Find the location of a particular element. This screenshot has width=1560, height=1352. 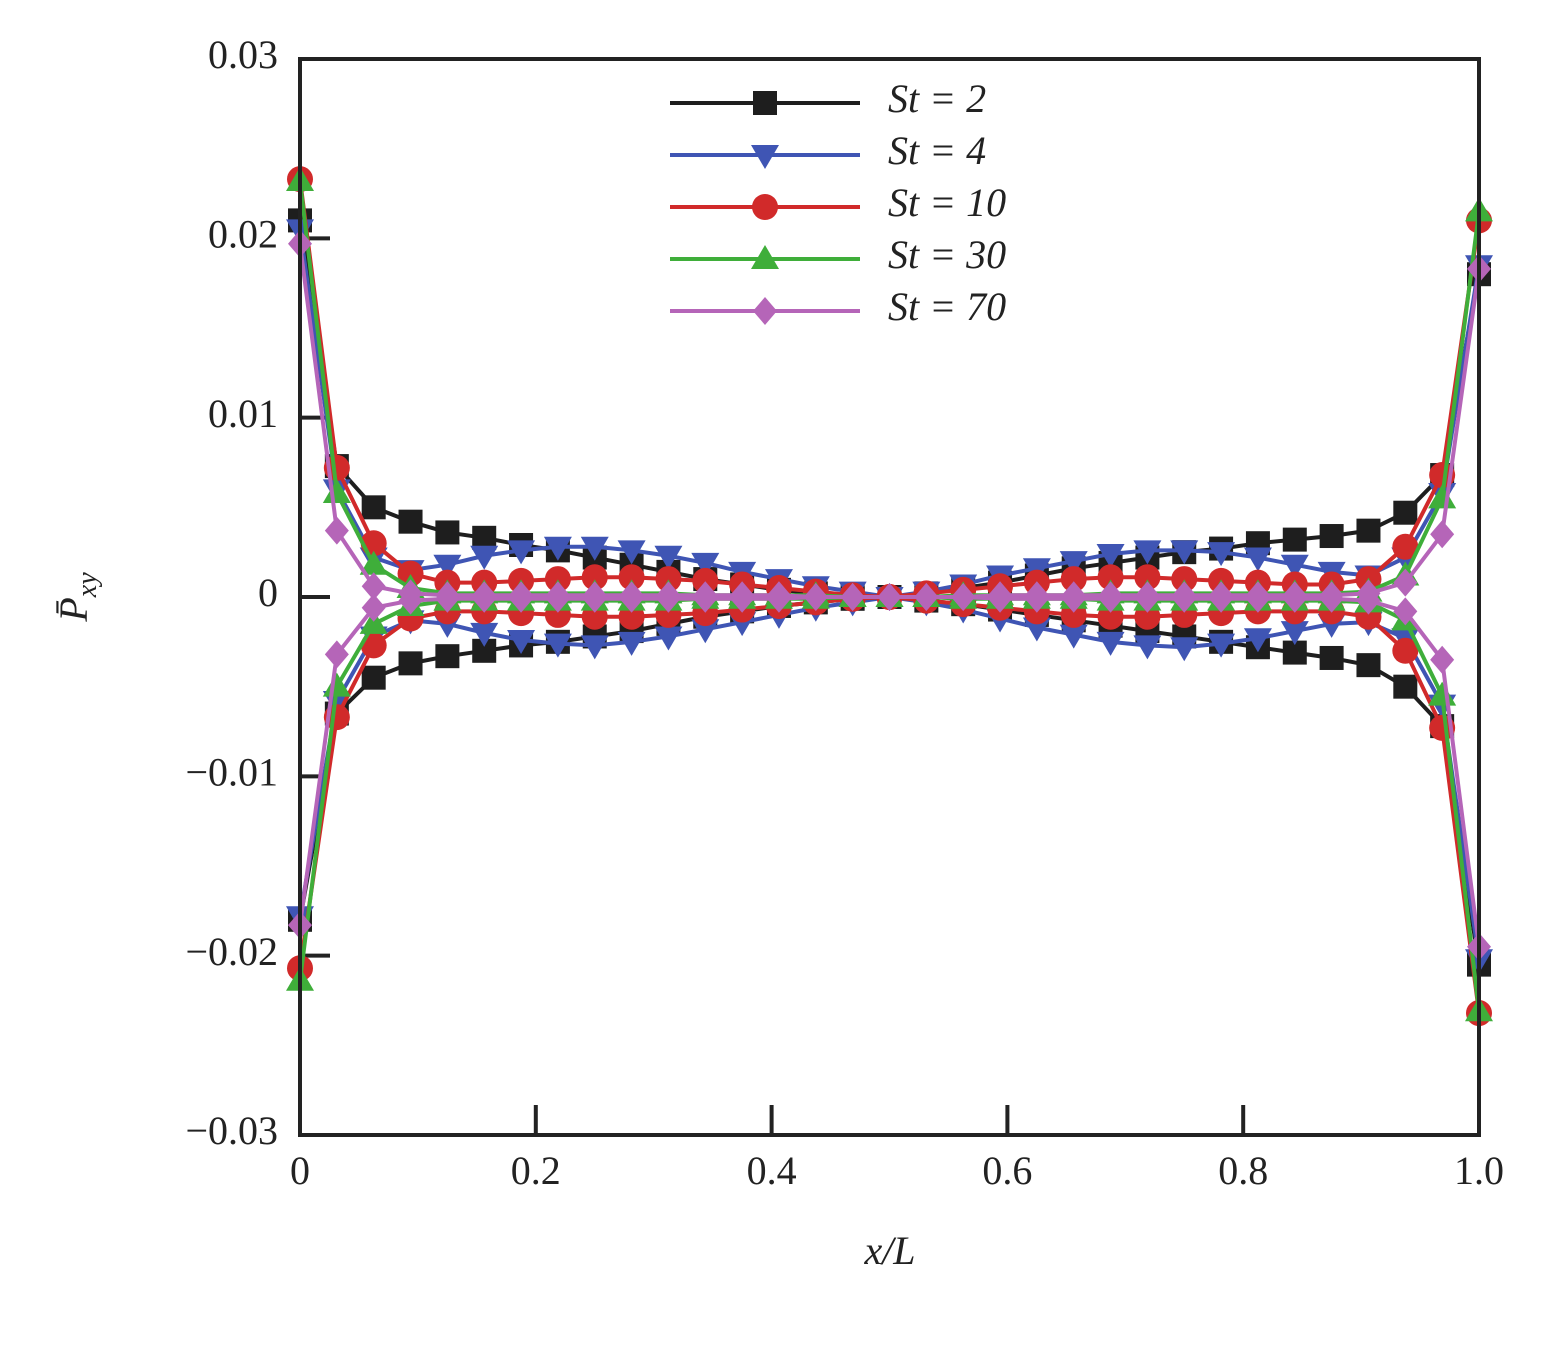

y-tick-label: 0 is located at coordinates (268, 592).